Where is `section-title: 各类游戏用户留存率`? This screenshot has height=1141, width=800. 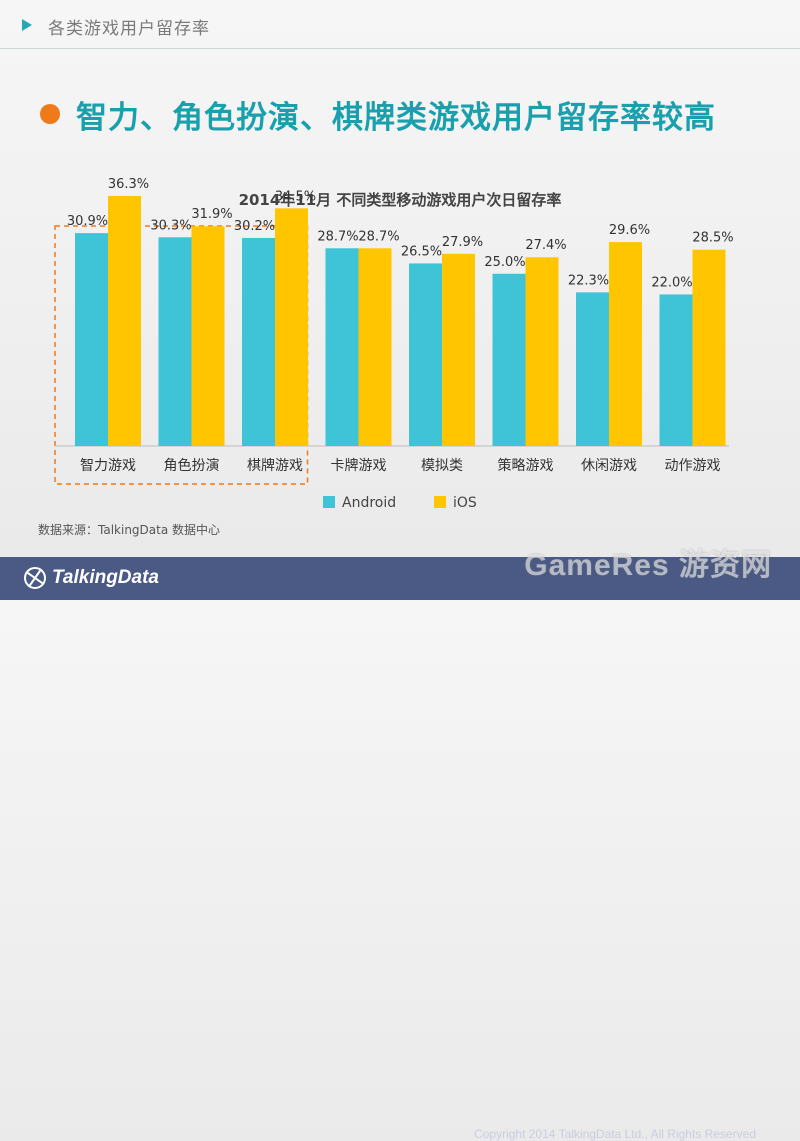
section-title: 各类游戏用户留存率 is located at coordinates (129, 29).